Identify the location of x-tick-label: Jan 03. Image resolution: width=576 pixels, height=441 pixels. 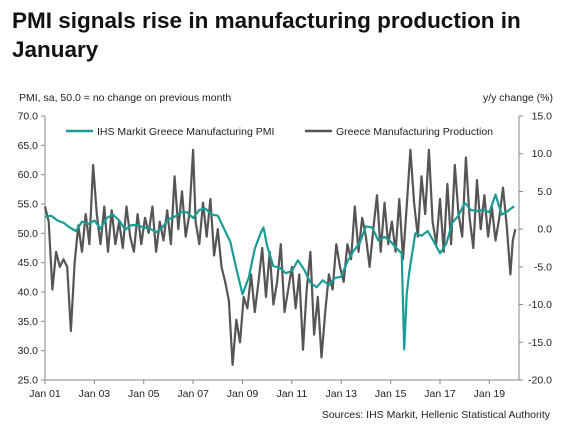
(95, 394).